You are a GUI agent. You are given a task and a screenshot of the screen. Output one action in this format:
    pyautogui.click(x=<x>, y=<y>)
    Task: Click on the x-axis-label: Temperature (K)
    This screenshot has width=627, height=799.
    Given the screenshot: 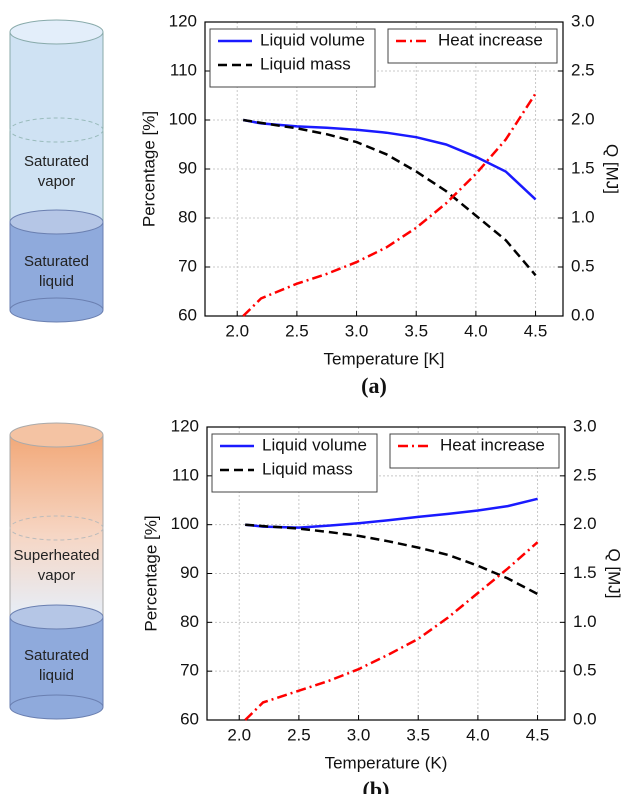 What is the action you would take?
    pyautogui.click(x=386, y=762)
    